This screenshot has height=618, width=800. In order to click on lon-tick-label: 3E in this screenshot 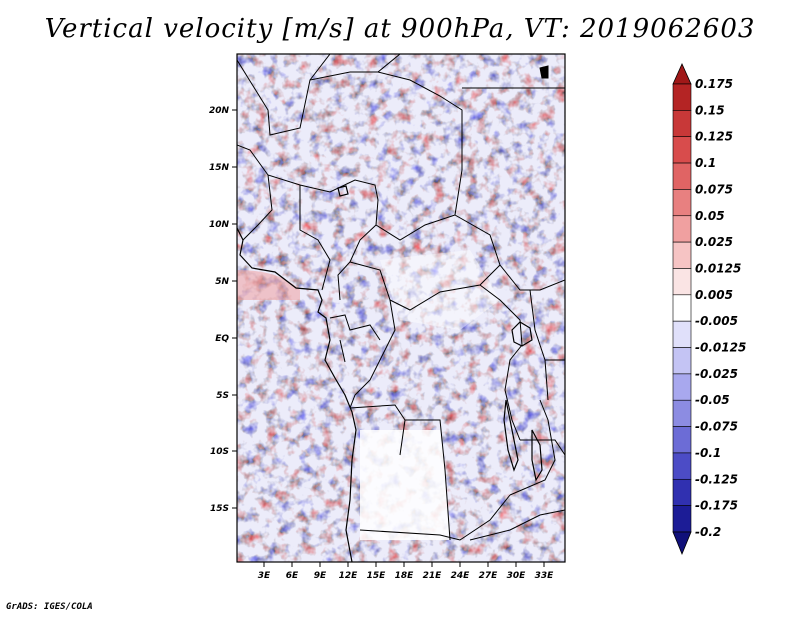, I will do `click(264, 576)`.